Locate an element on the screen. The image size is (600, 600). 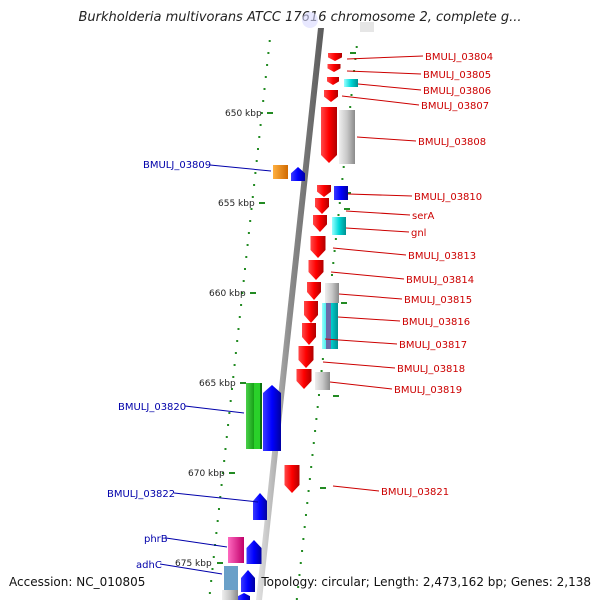
gene-label: BMULJ_03808 is located at coordinates (452, 142).